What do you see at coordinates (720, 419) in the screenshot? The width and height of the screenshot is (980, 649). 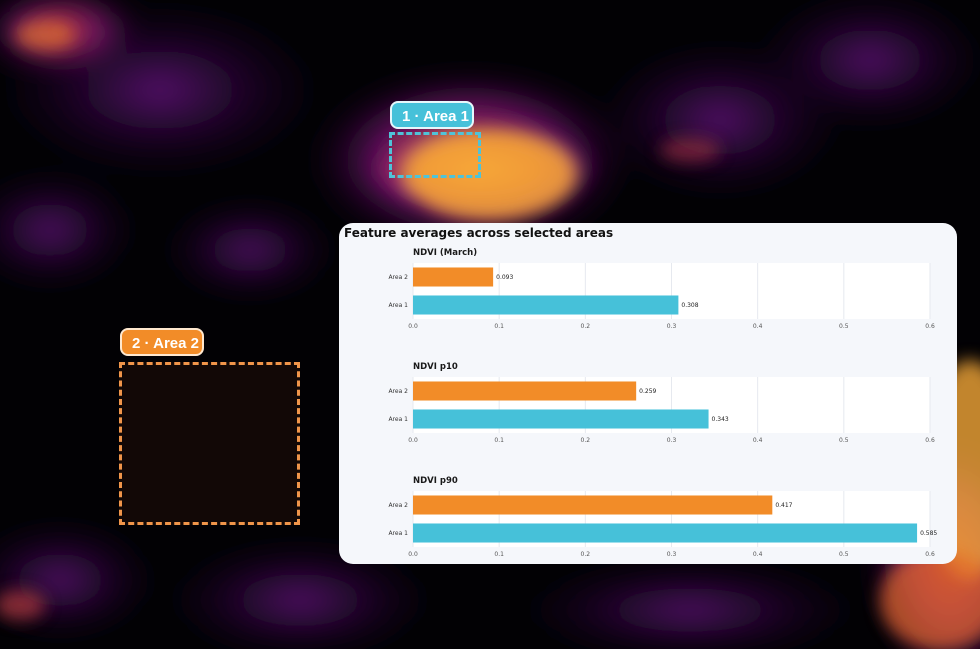 I see `data-label: 0.343` at bounding box center [720, 419].